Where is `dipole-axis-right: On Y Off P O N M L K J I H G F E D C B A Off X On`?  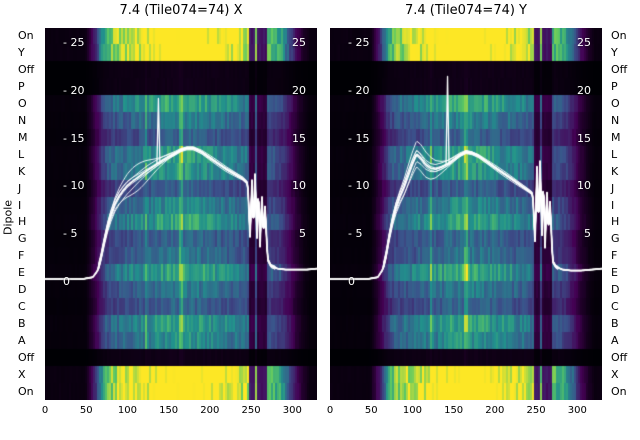 dipole-axis-right: On Y Off P O N M L K J I H G F E D C B A Off X On is located at coordinates (625, 220).